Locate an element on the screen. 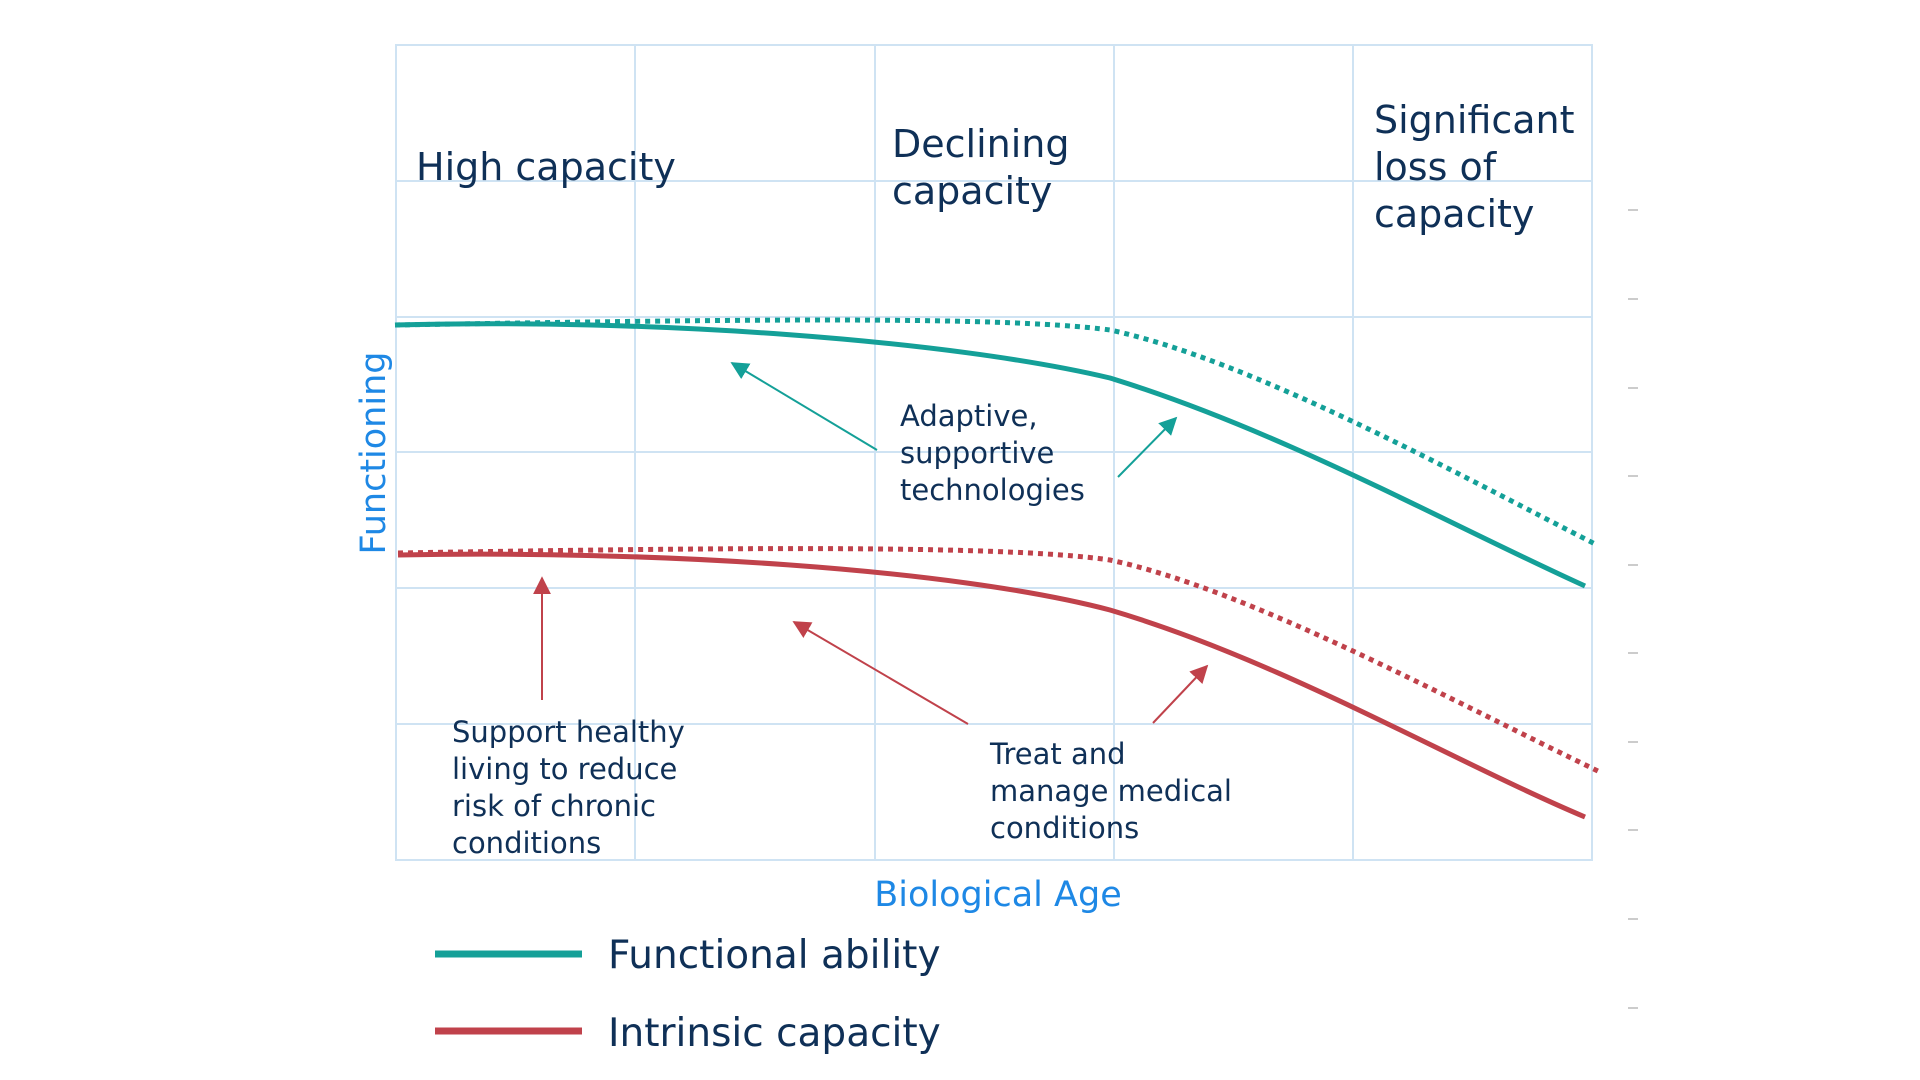 This screenshot has width=1920, height=1080. functional-ability-dotted-curve is located at coordinates (996, 432).